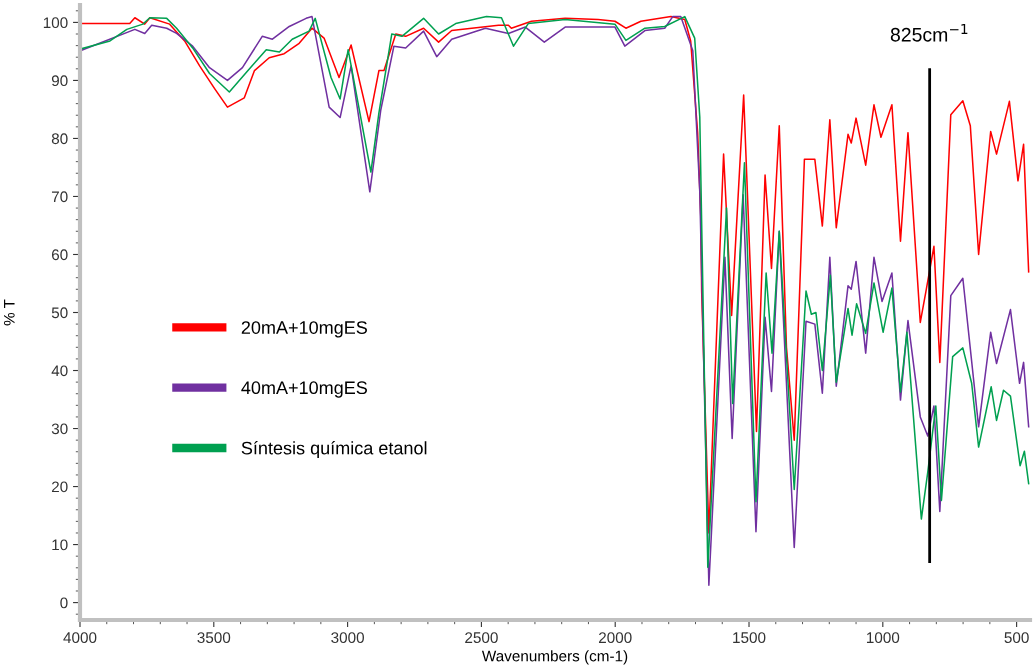 The height and width of the screenshot is (668, 1033). Describe the element at coordinates (59, 81) in the screenshot. I see `y-tick-label: 90` at that location.